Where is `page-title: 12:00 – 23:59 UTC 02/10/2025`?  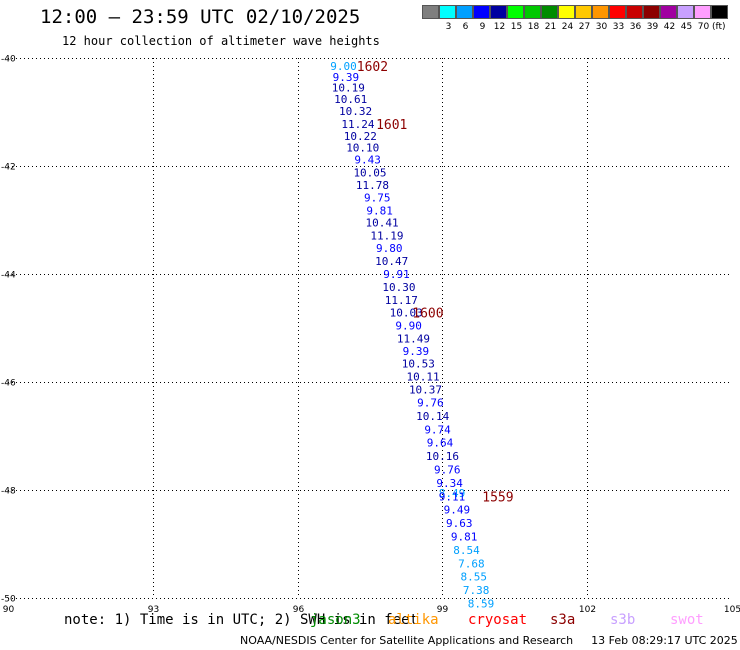 page-title: 12:00 – 23:59 UTC 02/10/2025 is located at coordinates (200, 17).